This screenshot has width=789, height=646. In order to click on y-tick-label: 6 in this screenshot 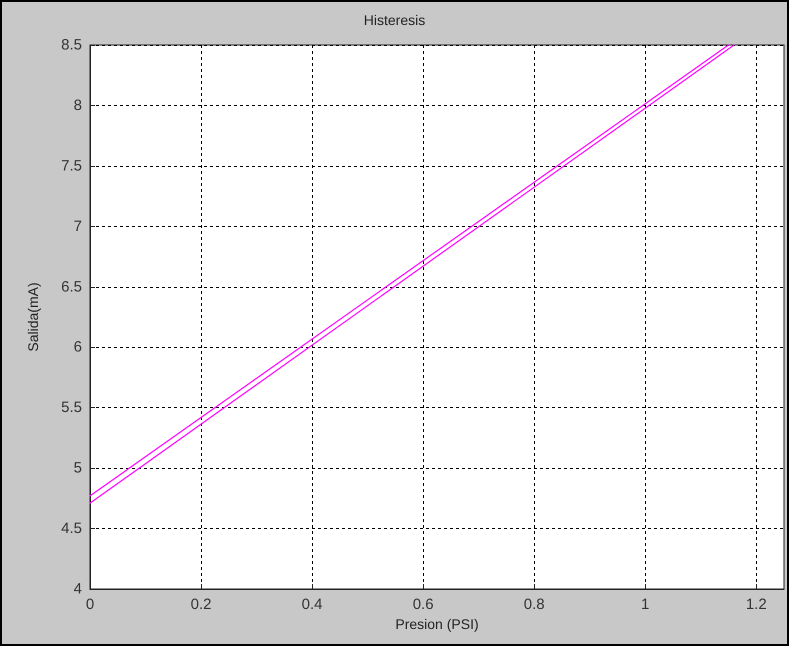, I will do `click(78, 347)`.